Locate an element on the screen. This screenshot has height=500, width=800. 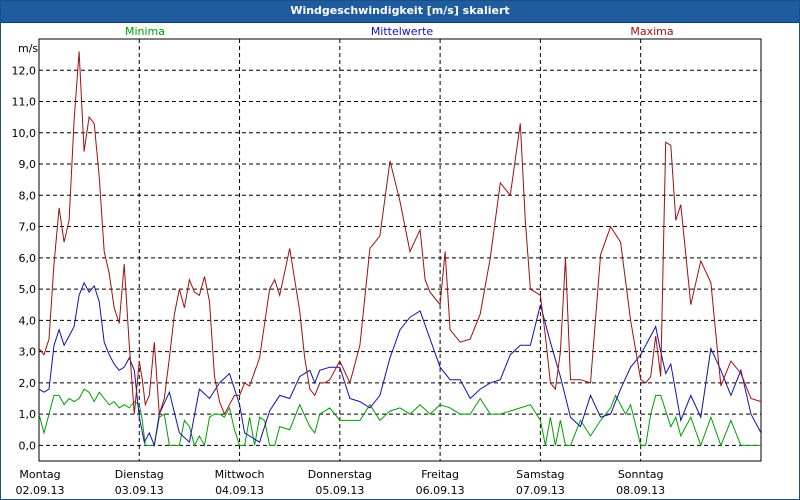
x-tick-date: 05.09.13 is located at coordinates (339, 490).